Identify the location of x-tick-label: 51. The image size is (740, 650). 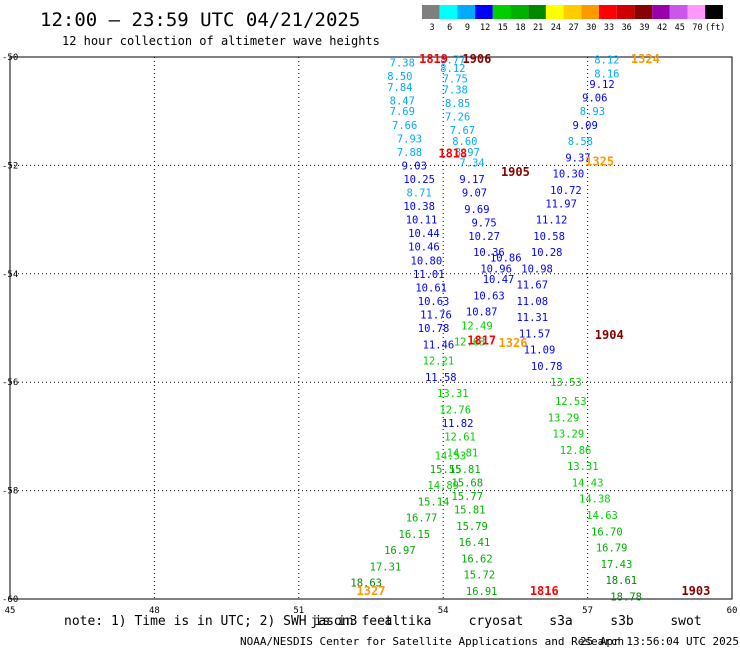
(298, 611).